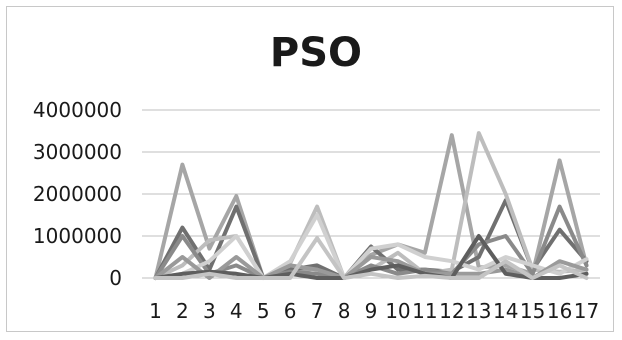  I want to click on x-axis-ticks: 1 2 3 4 5 6 7 8 9 10 11 12 13 14 15 16 17, so click(374, 311).